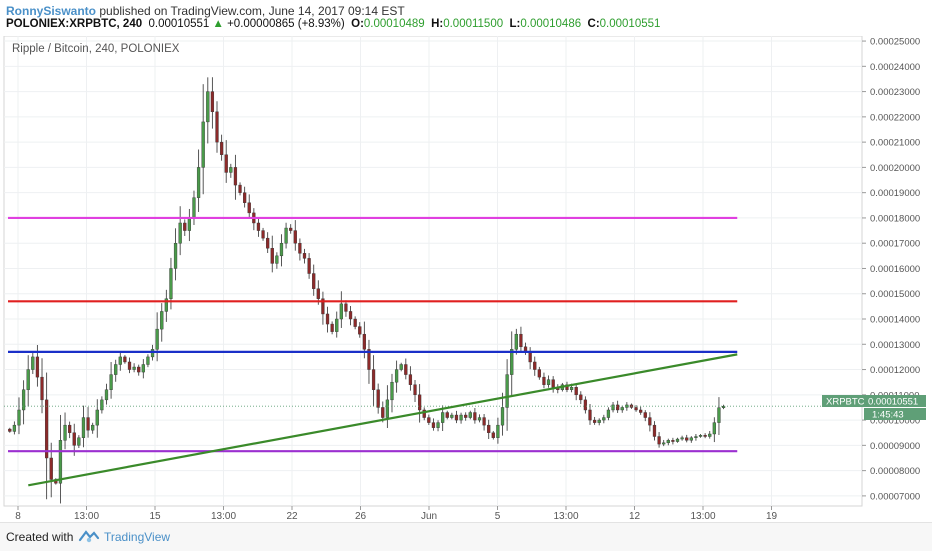 The height and width of the screenshot is (551, 932). I want to click on author-link: RonnySiswanto, so click(51, 11).